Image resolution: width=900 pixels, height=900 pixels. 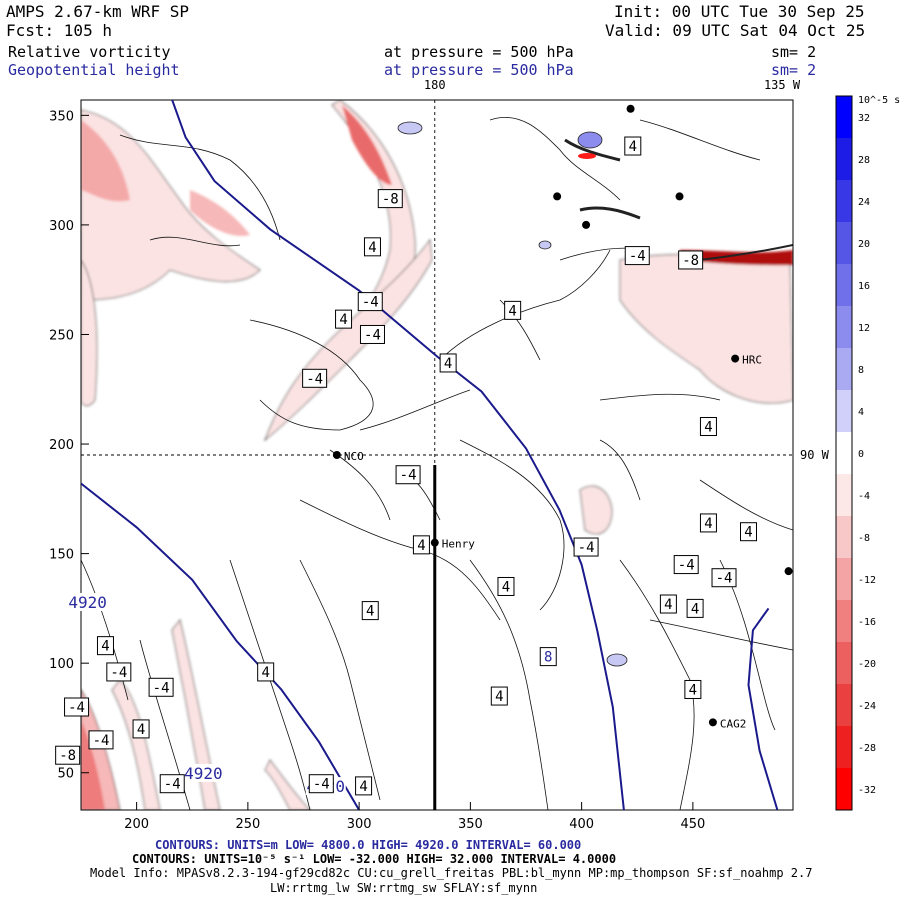 I want to click on shade-nw, so click(x=171, y=205).